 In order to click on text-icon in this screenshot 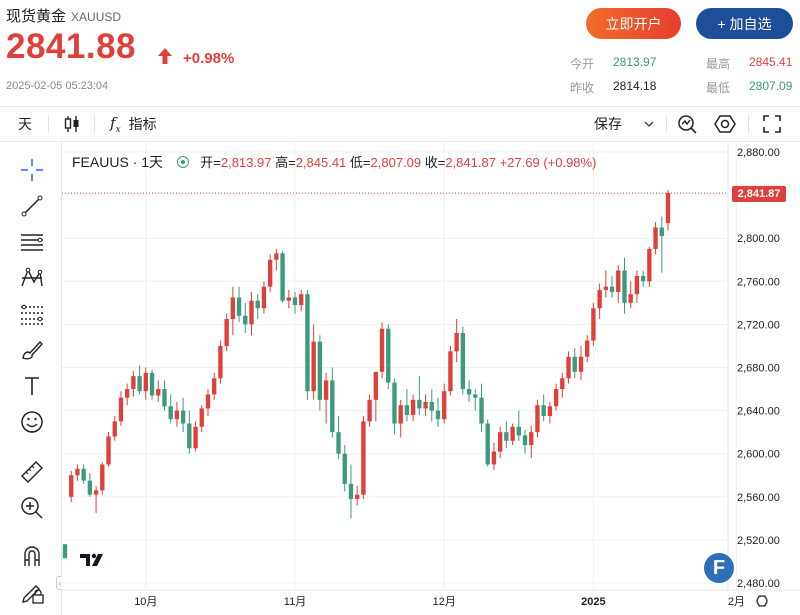, I will do `click(32, 386)`.